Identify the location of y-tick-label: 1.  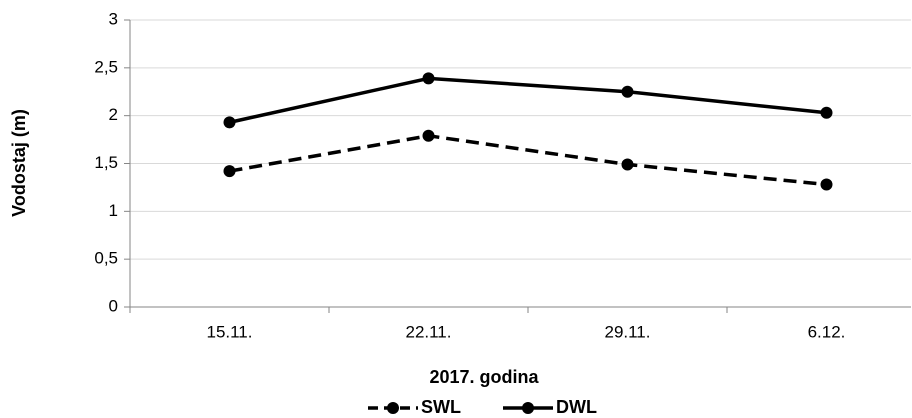
(113, 210).